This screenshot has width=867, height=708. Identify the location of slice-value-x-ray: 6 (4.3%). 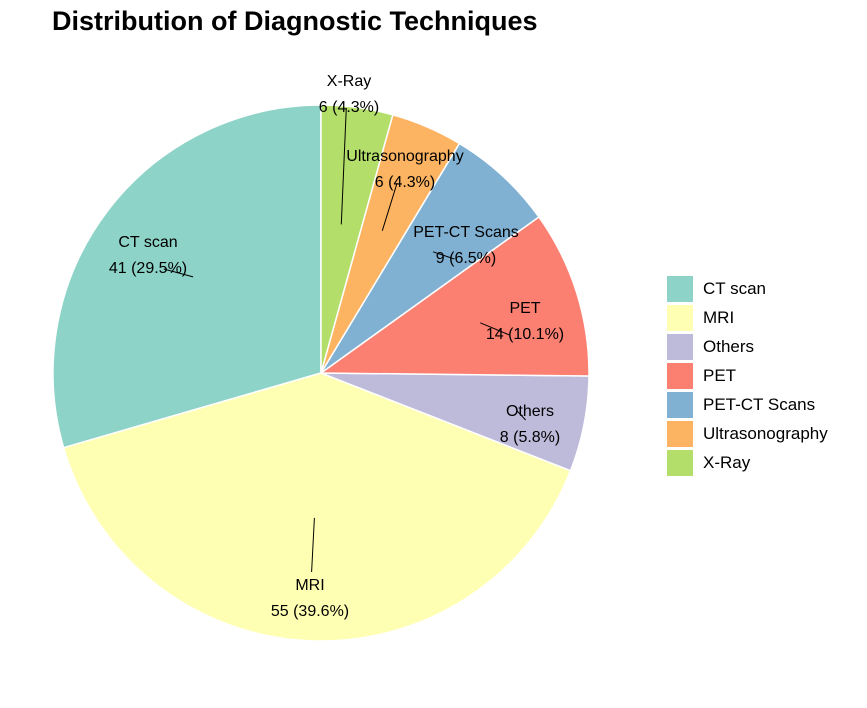
(349, 107).